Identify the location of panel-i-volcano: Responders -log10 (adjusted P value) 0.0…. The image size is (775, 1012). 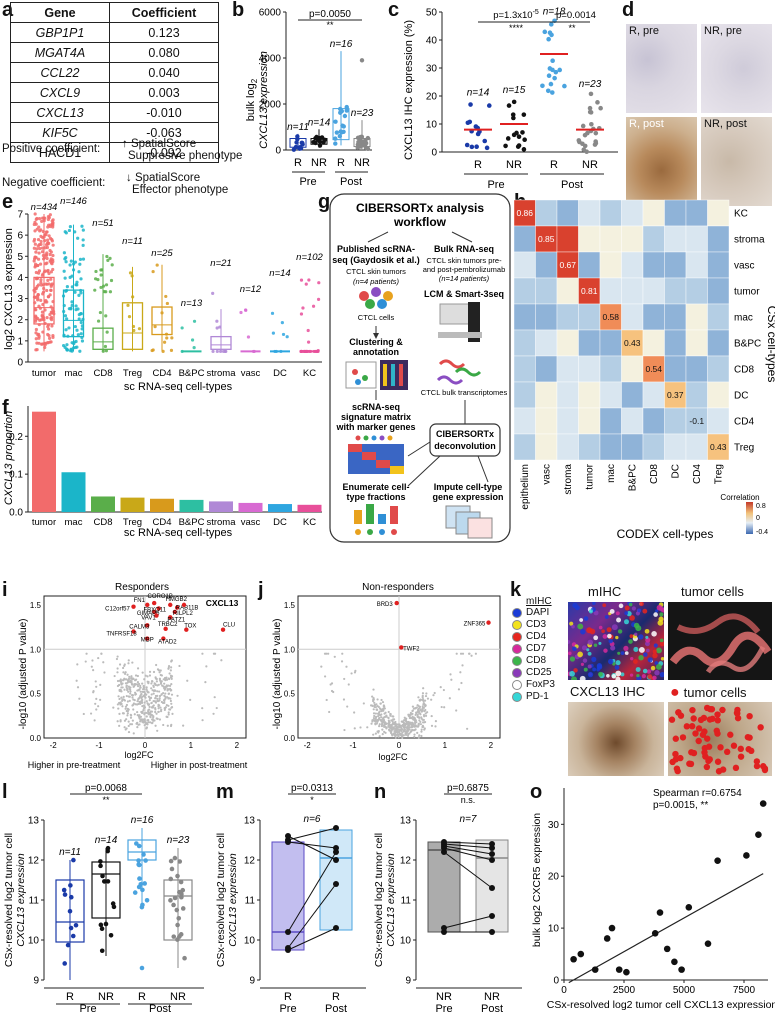
(133, 676).